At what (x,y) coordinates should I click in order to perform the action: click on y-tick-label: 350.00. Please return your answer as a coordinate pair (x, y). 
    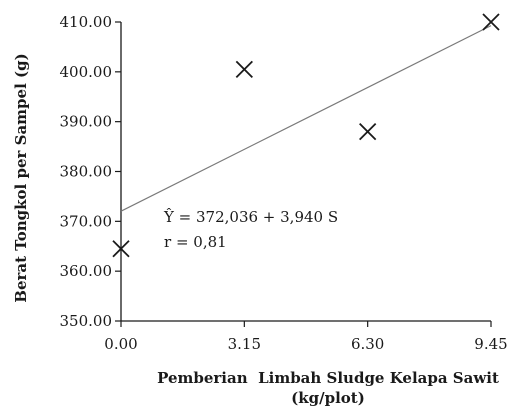
    Looking at the image, I should click on (86, 321).